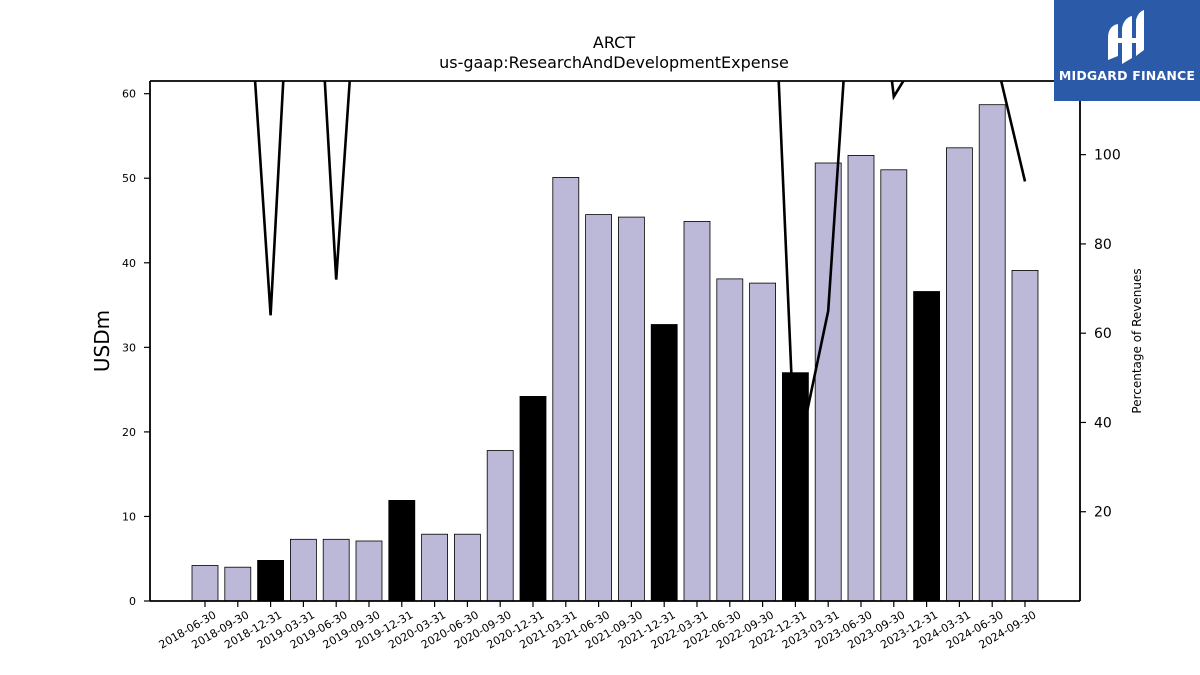  What do you see at coordinates (1103, 245) in the screenshot?
I see `y-tick-label-right: 80` at bounding box center [1103, 245].